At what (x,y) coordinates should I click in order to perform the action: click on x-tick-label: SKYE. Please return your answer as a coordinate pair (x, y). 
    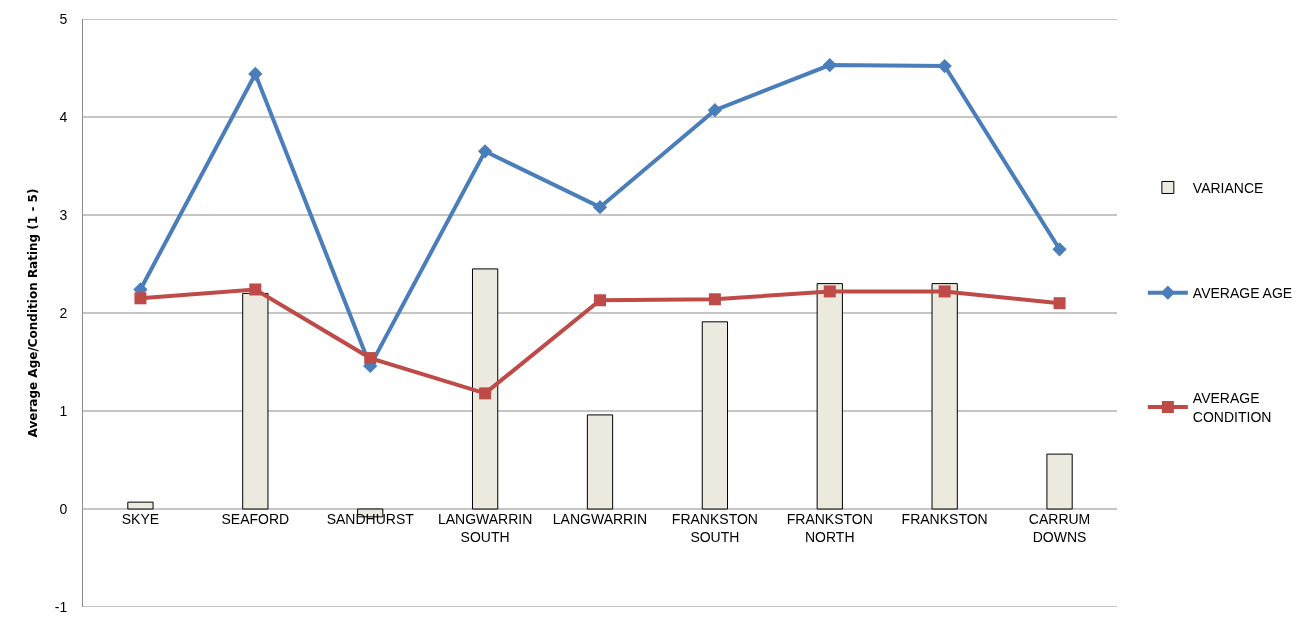
    Looking at the image, I should click on (140, 519).